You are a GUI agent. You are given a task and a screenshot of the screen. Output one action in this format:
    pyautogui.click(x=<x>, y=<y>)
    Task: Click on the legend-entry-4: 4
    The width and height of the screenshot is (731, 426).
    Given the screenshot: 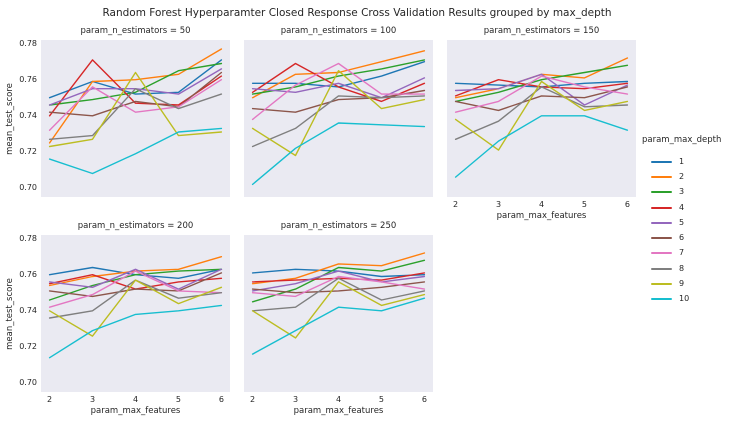 What is the action you would take?
    pyautogui.click(x=685, y=207)
    